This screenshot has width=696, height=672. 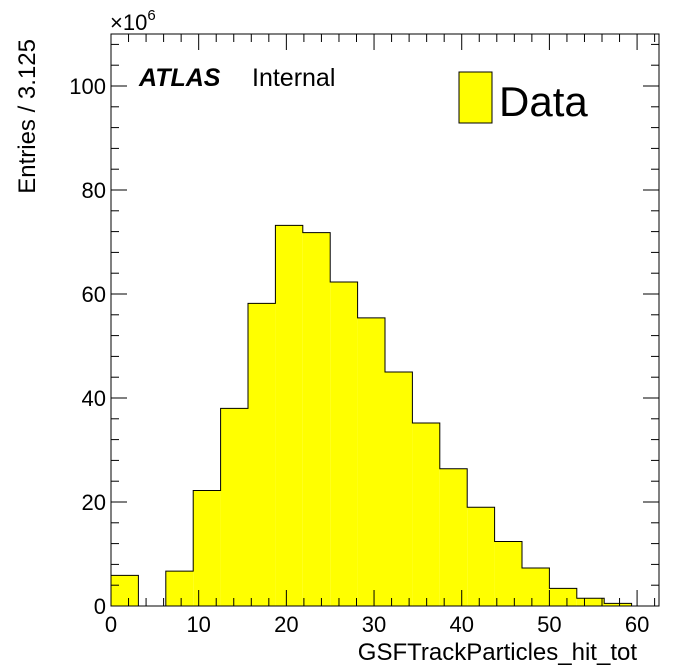 What do you see at coordinates (374, 624) in the screenshot?
I see `x-tick-label: 30` at bounding box center [374, 624].